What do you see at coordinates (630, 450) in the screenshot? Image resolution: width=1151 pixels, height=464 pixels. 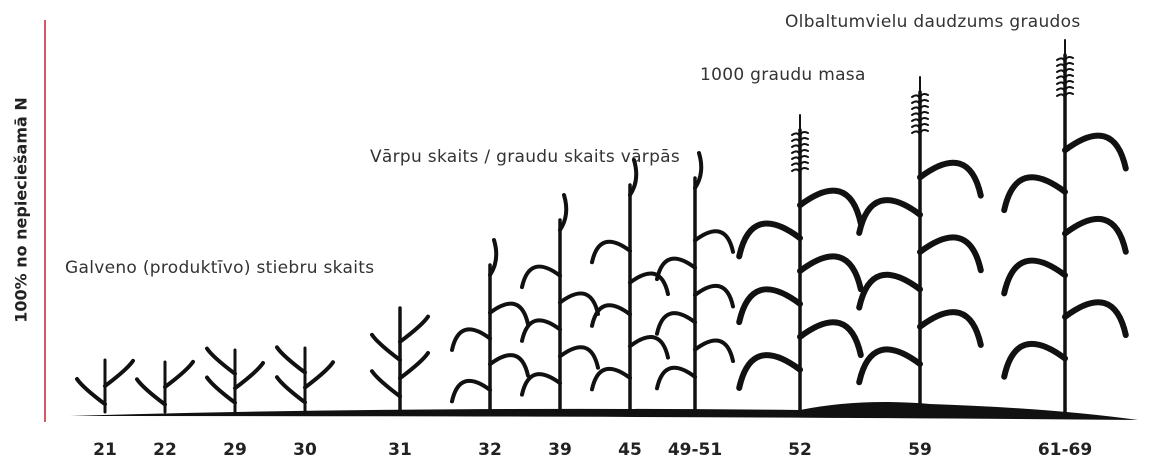 I see `stage-label: 45` at bounding box center [630, 450].